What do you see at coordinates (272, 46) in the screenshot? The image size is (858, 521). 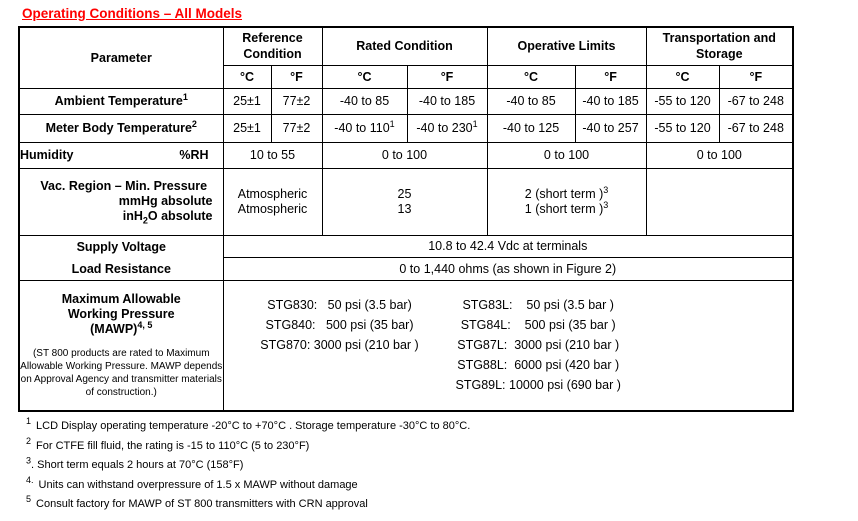 I see `column-header-reference-condition: Reference Condition` at bounding box center [272, 46].